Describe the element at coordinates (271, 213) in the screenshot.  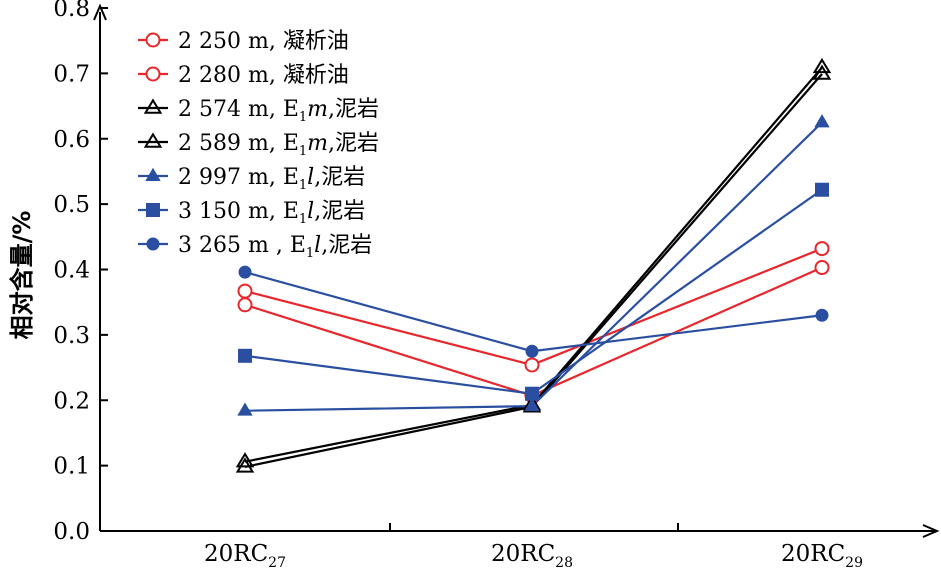
I see `legend-label: 3 150 m, E1l,泥岩` at that location.